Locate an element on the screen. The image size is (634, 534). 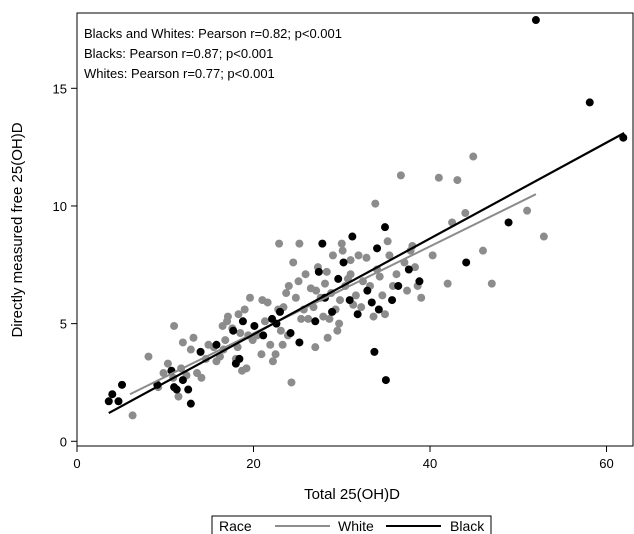
annotation-whites: Whites: Pearson r=0.77; p<0.001 is located at coordinates (179, 73).